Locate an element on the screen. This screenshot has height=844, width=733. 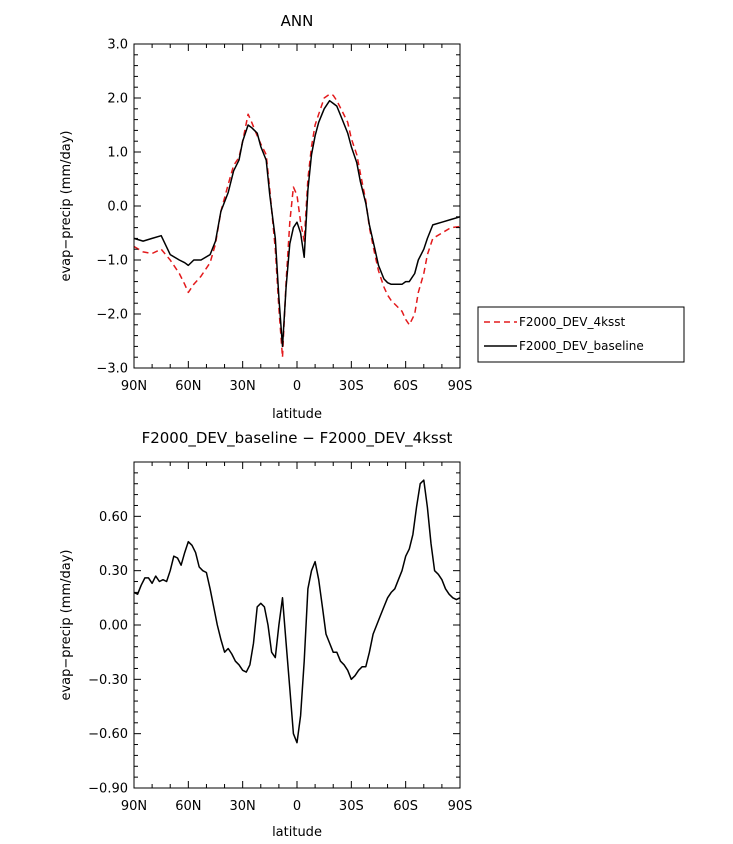
series-line-f2000-dev-baseline is located at coordinates (297, 223).